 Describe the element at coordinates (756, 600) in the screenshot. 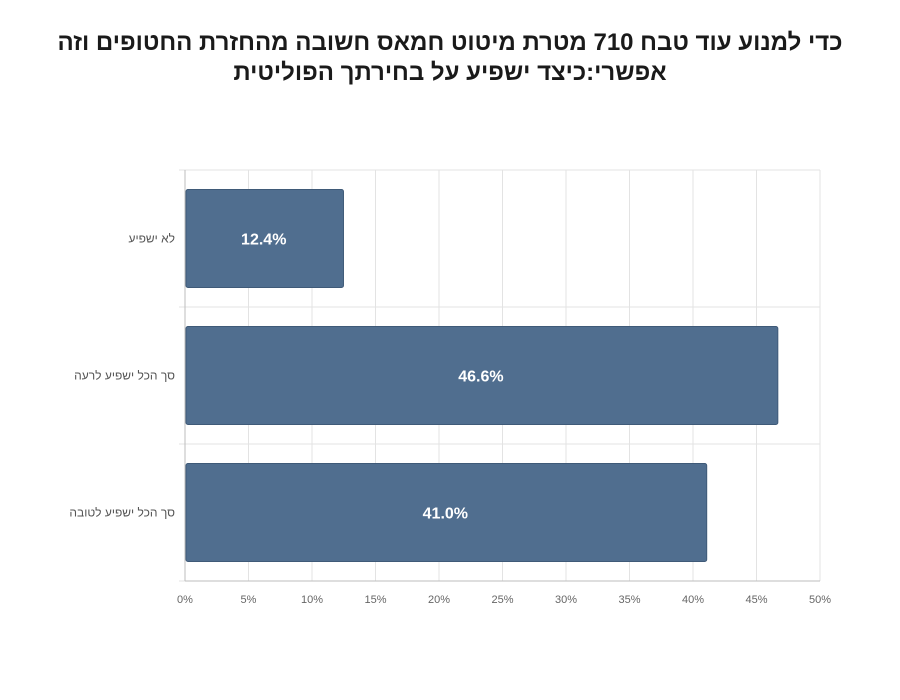

I see `x-tick-label-9: 45%` at that location.